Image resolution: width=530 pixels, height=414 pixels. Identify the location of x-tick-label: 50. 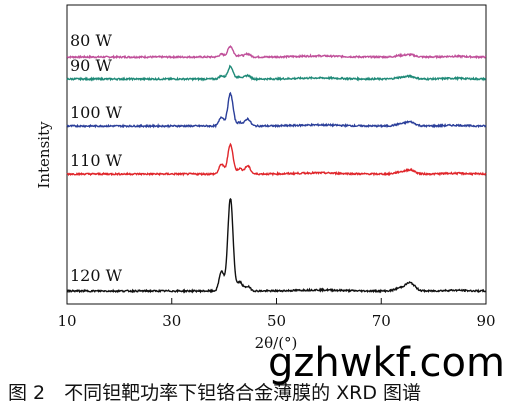
(276, 321).